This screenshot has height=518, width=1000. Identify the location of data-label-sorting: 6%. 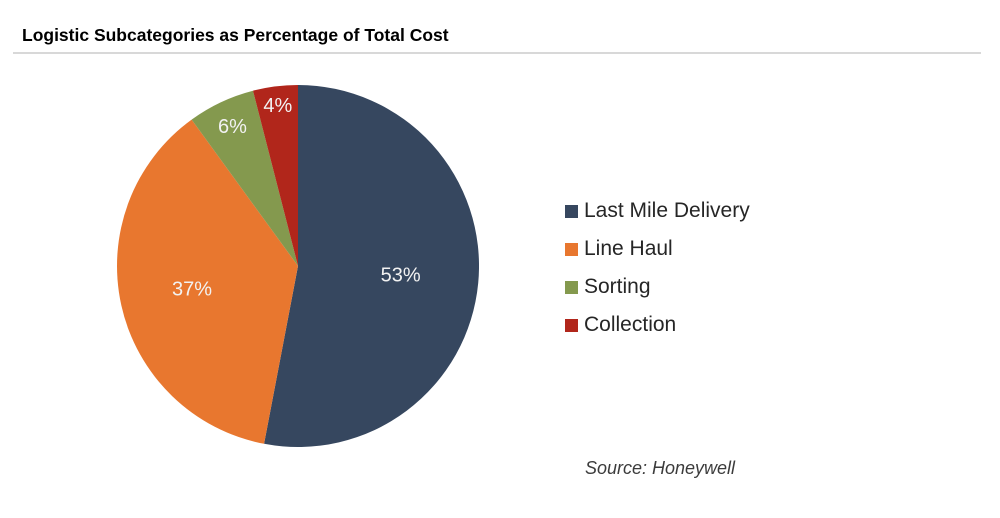
(232, 127).